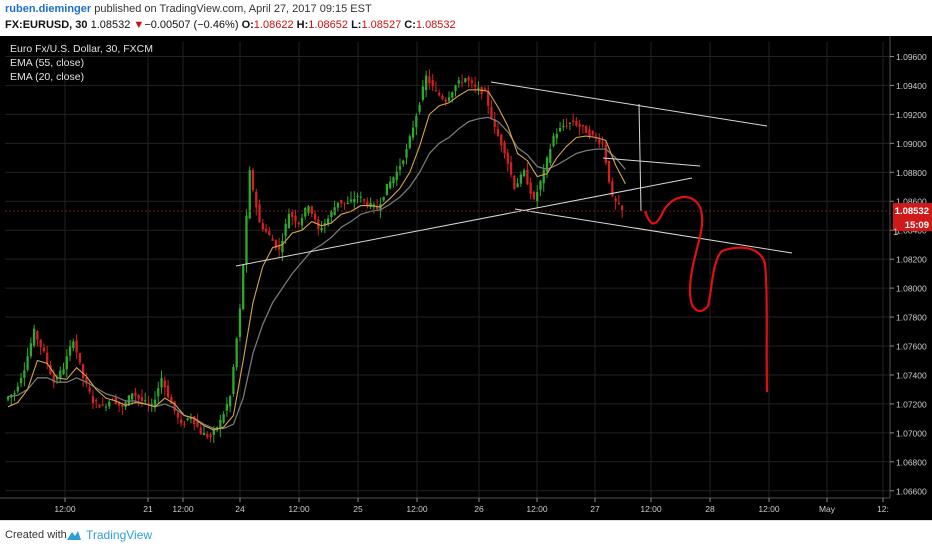 The image size is (932, 551). Describe the element at coordinates (827, 509) in the screenshot. I see `time-tick-label: May` at that location.